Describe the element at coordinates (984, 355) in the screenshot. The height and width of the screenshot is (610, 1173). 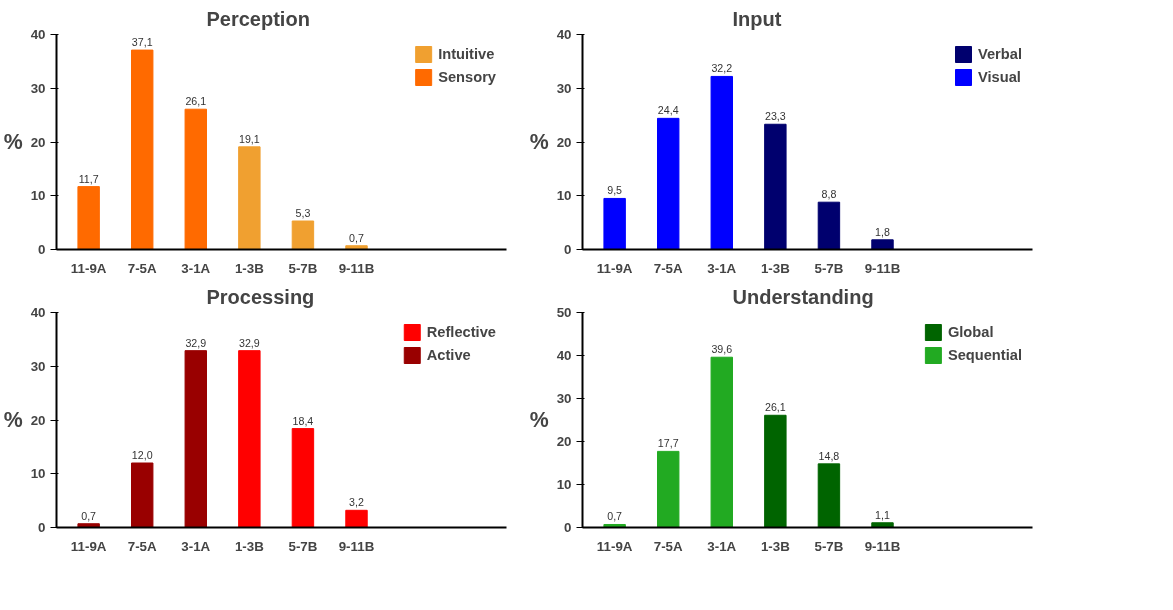
I see `legend-label: Sequential` at that location.